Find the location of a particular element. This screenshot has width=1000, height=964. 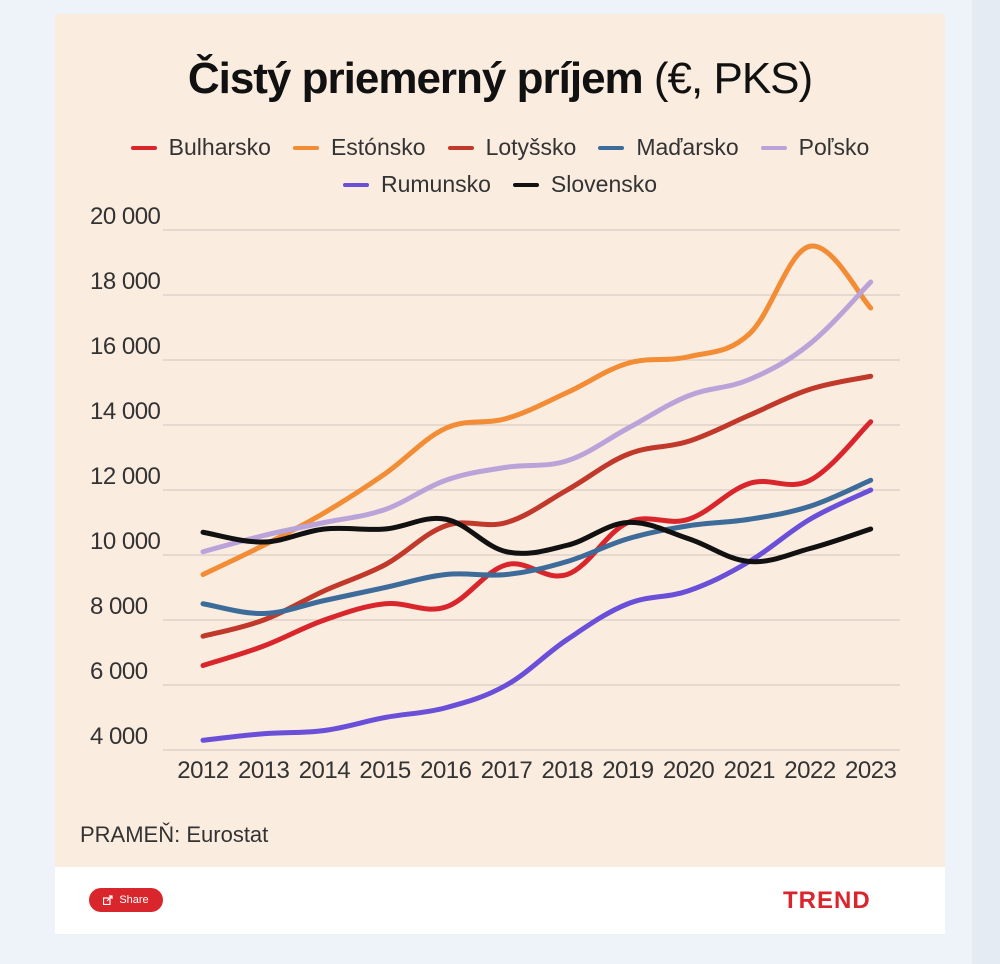

source-note: PRAMEŇ: Eurostat is located at coordinates (174, 834).